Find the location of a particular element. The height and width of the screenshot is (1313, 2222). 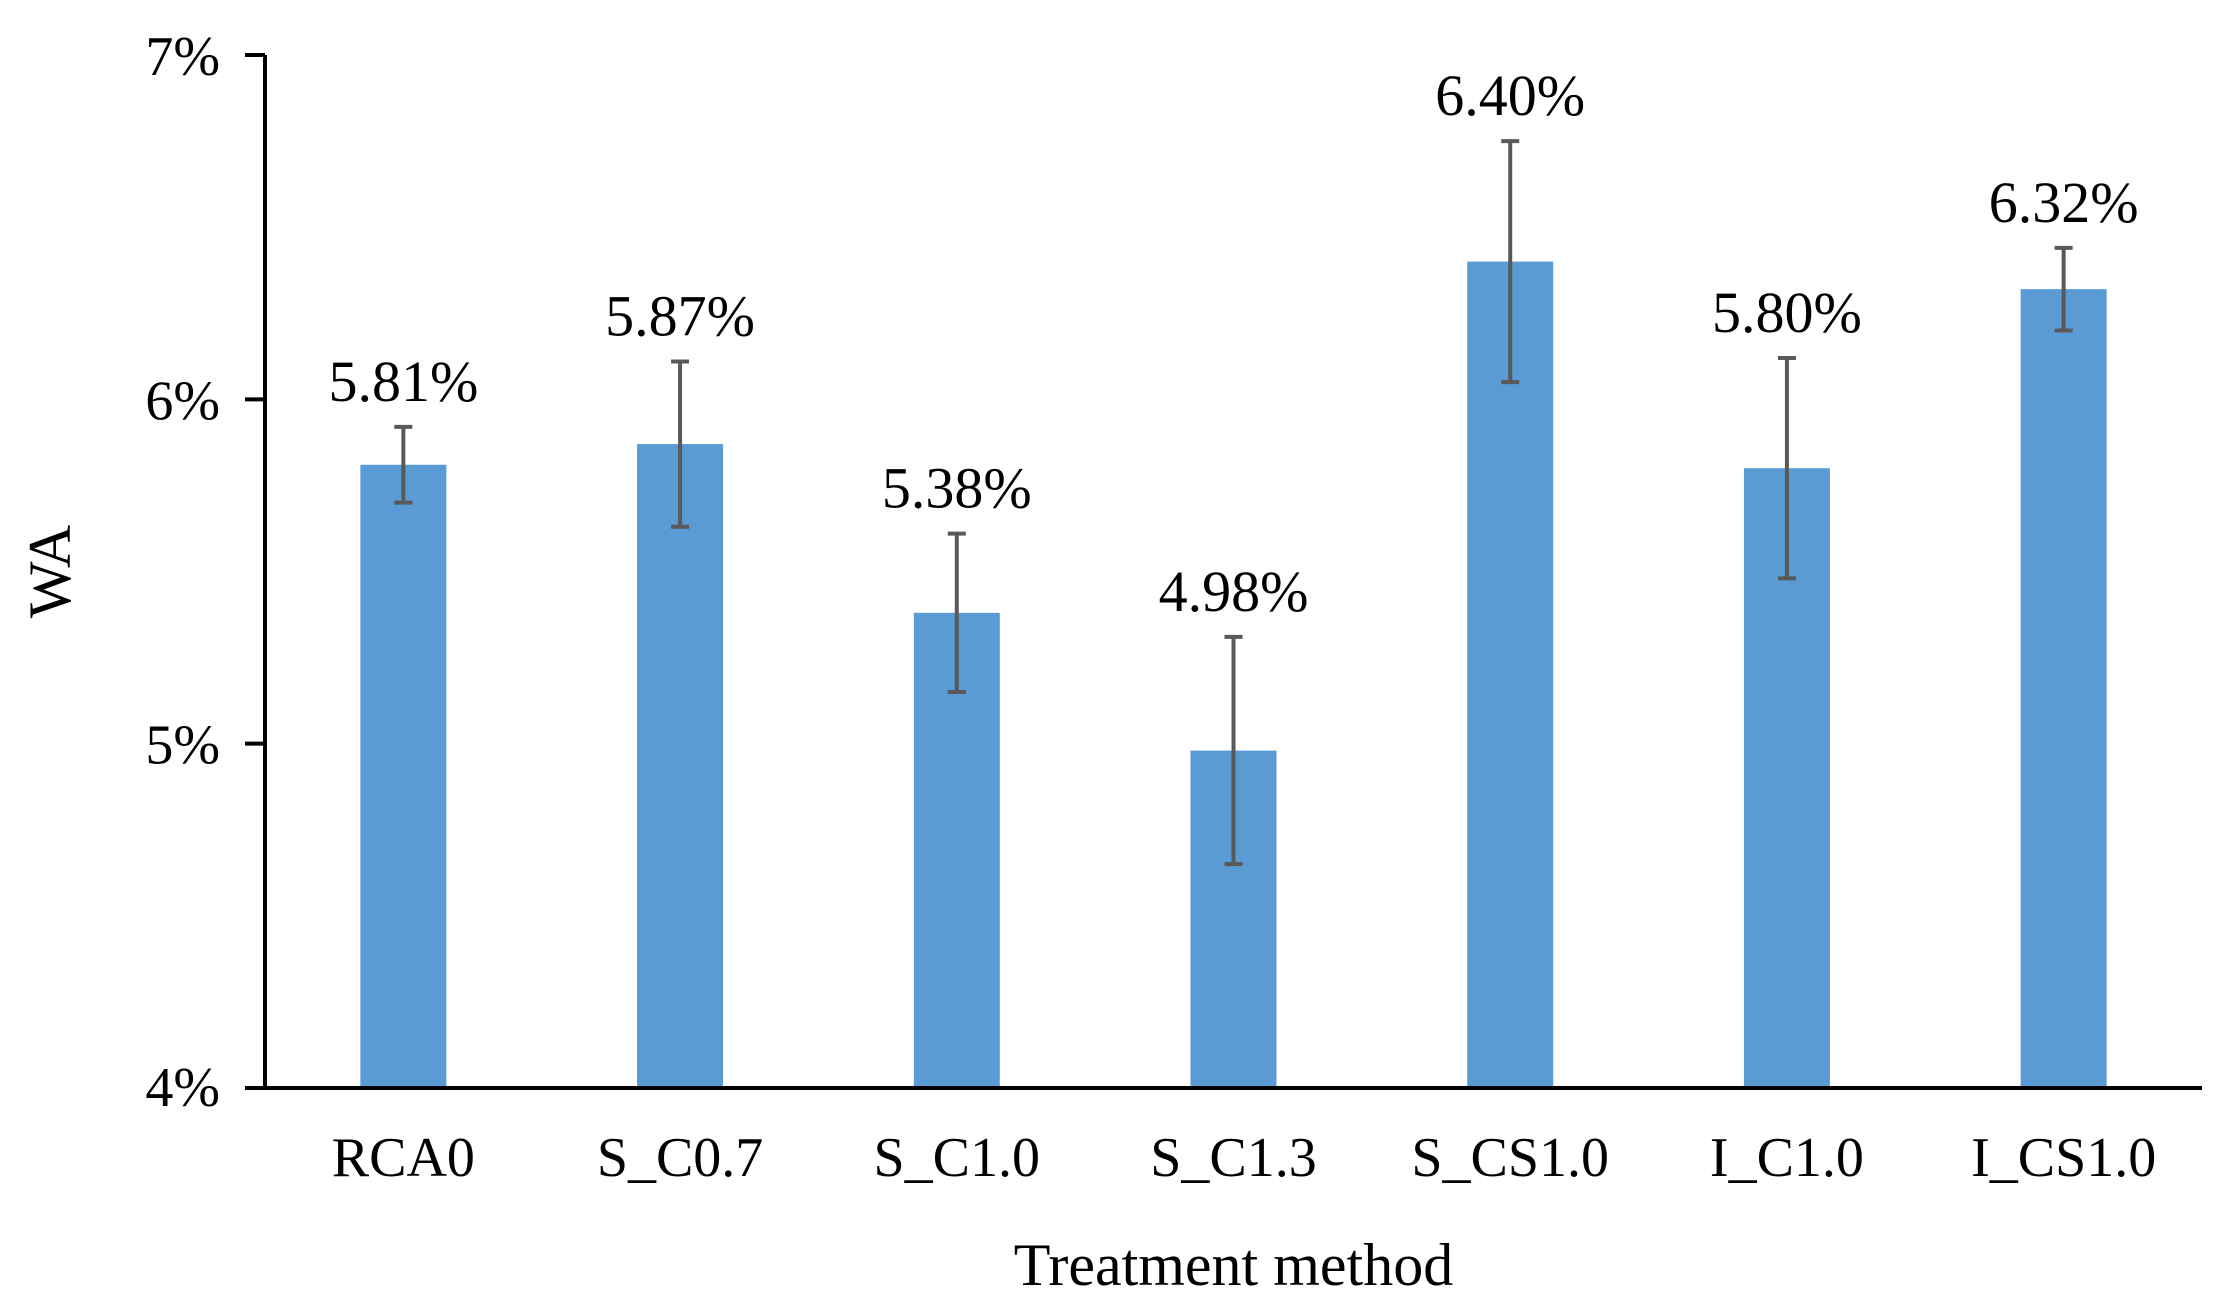

error-bar-RCA0 is located at coordinates (403, 464).